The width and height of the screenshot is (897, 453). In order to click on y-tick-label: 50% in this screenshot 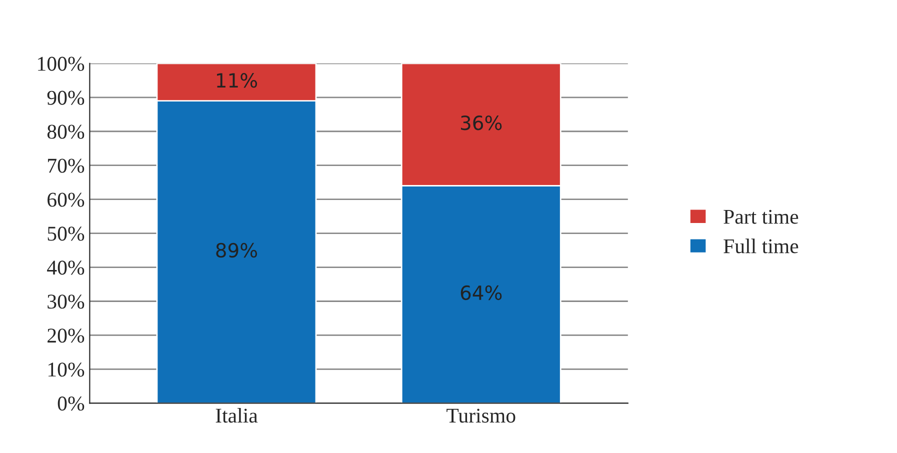, I will do `click(66, 233)`.